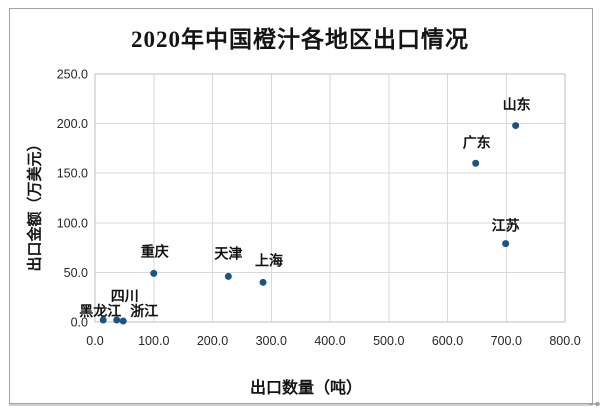  Describe the element at coordinates (72, 124) in the screenshot. I see `y-tick-label: 200.0` at that location.